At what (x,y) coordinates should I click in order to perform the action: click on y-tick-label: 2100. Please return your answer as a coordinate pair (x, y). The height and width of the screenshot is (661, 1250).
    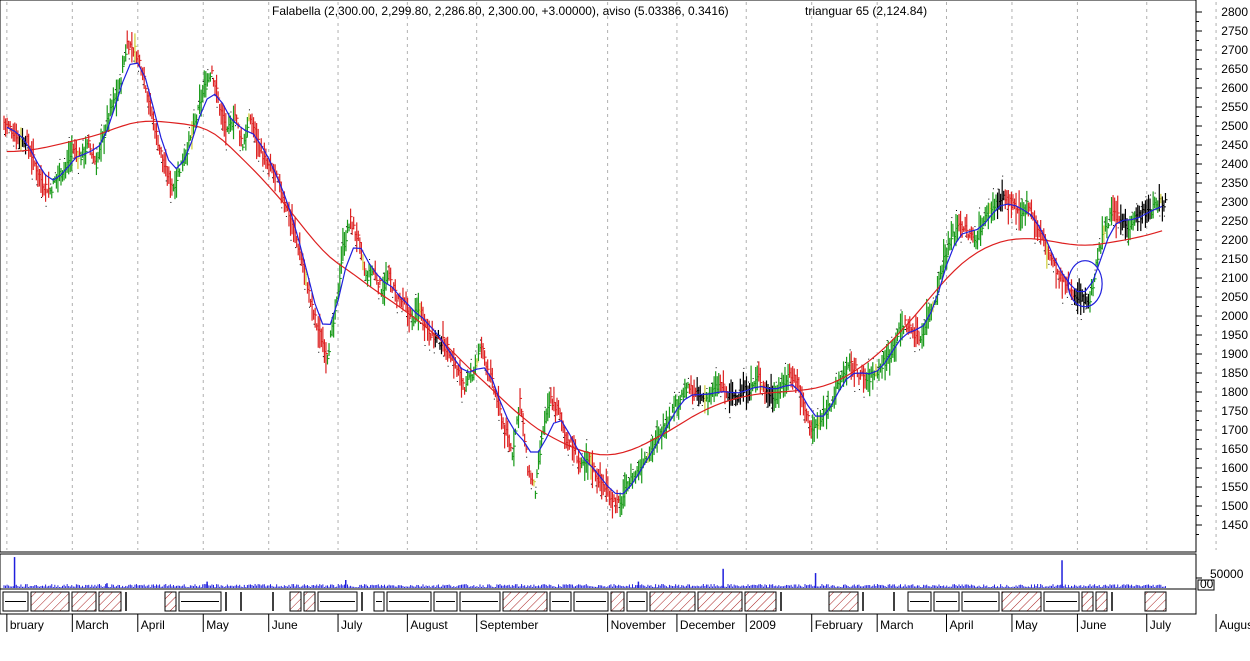
    Looking at the image, I should click on (1234, 278).